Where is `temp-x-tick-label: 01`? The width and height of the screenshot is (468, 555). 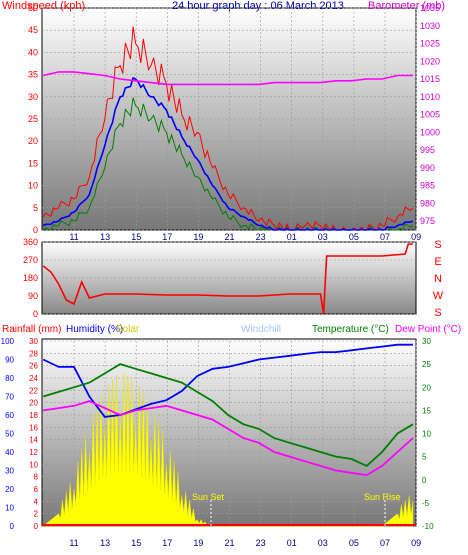 temp-x-tick-label: 01 is located at coordinates (292, 543).